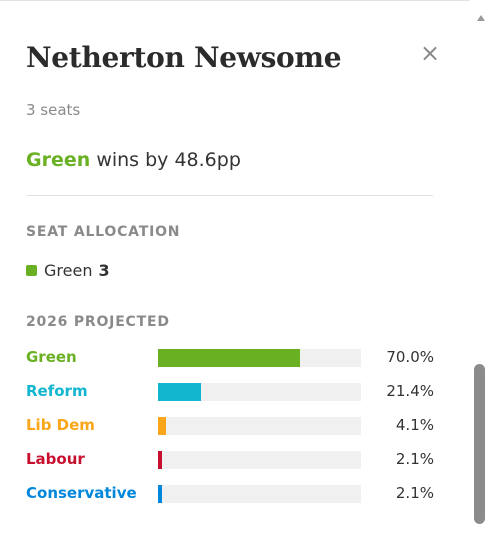  I want to click on party-name: Green, so click(51, 357).